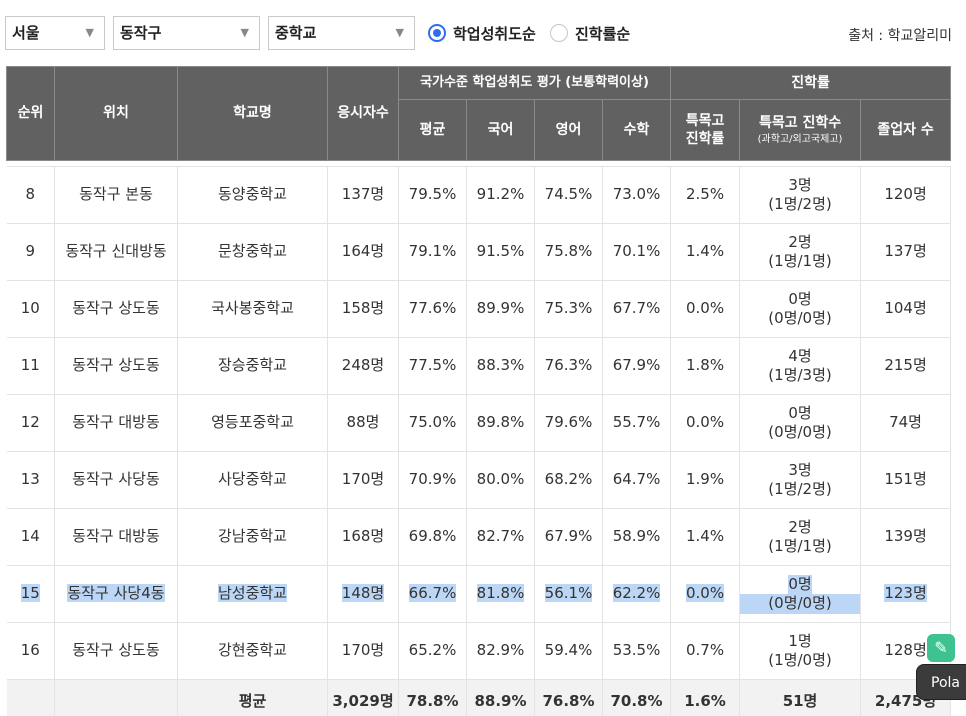 The height and width of the screenshot is (716, 966). I want to click on cell-special-rate: 1.9%, so click(705, 480).